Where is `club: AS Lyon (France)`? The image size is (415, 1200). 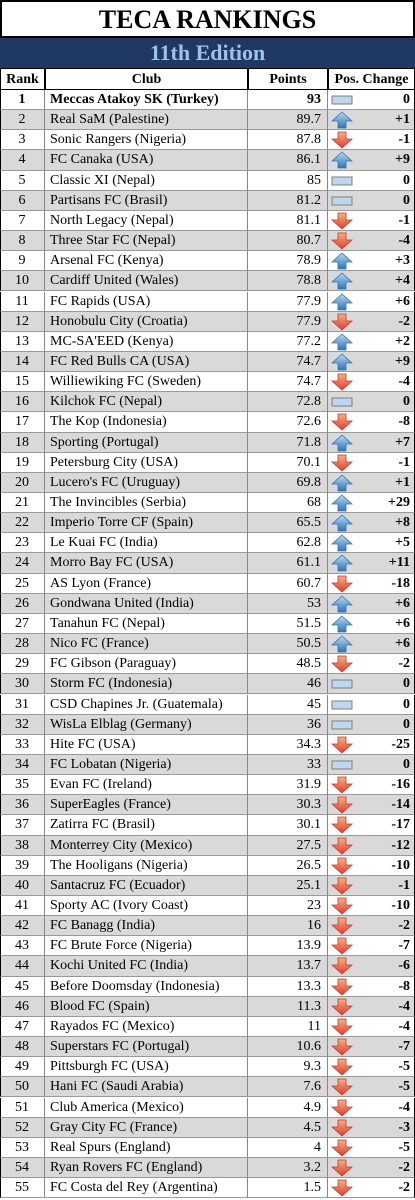
club: AS Lyon (France) is located at coordinates (146, 583).